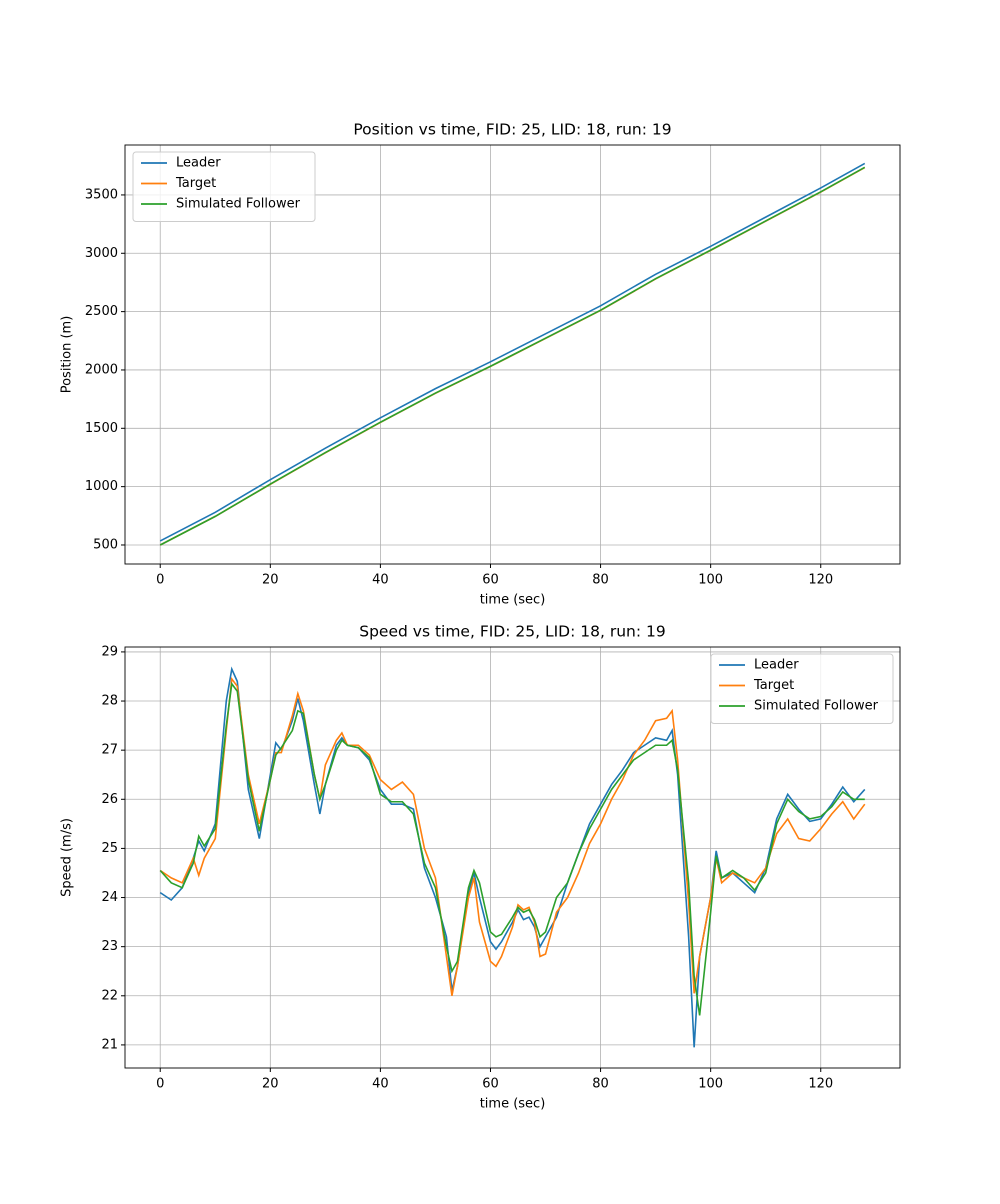  Describe the element at coordinates (109, 750) in the screenshot. I see `y-tick-label: 27` at that location.